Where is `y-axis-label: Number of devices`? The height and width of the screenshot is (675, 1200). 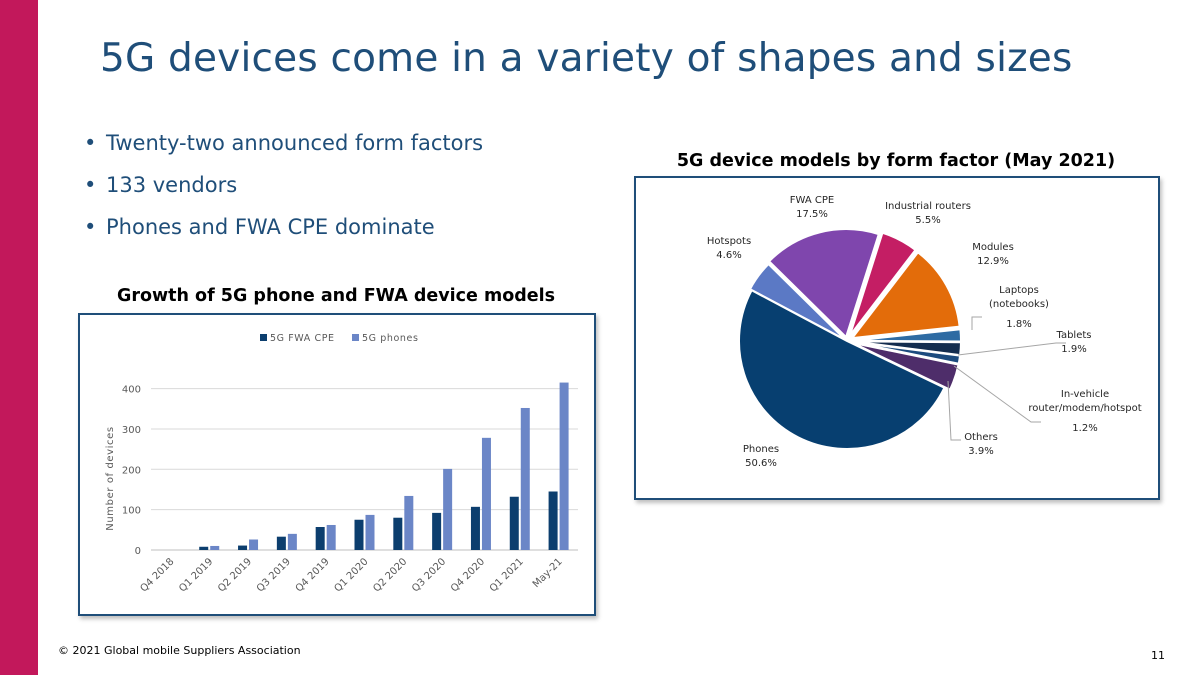 y-axis-label: Number of devices is located at coordinates (110, 478).